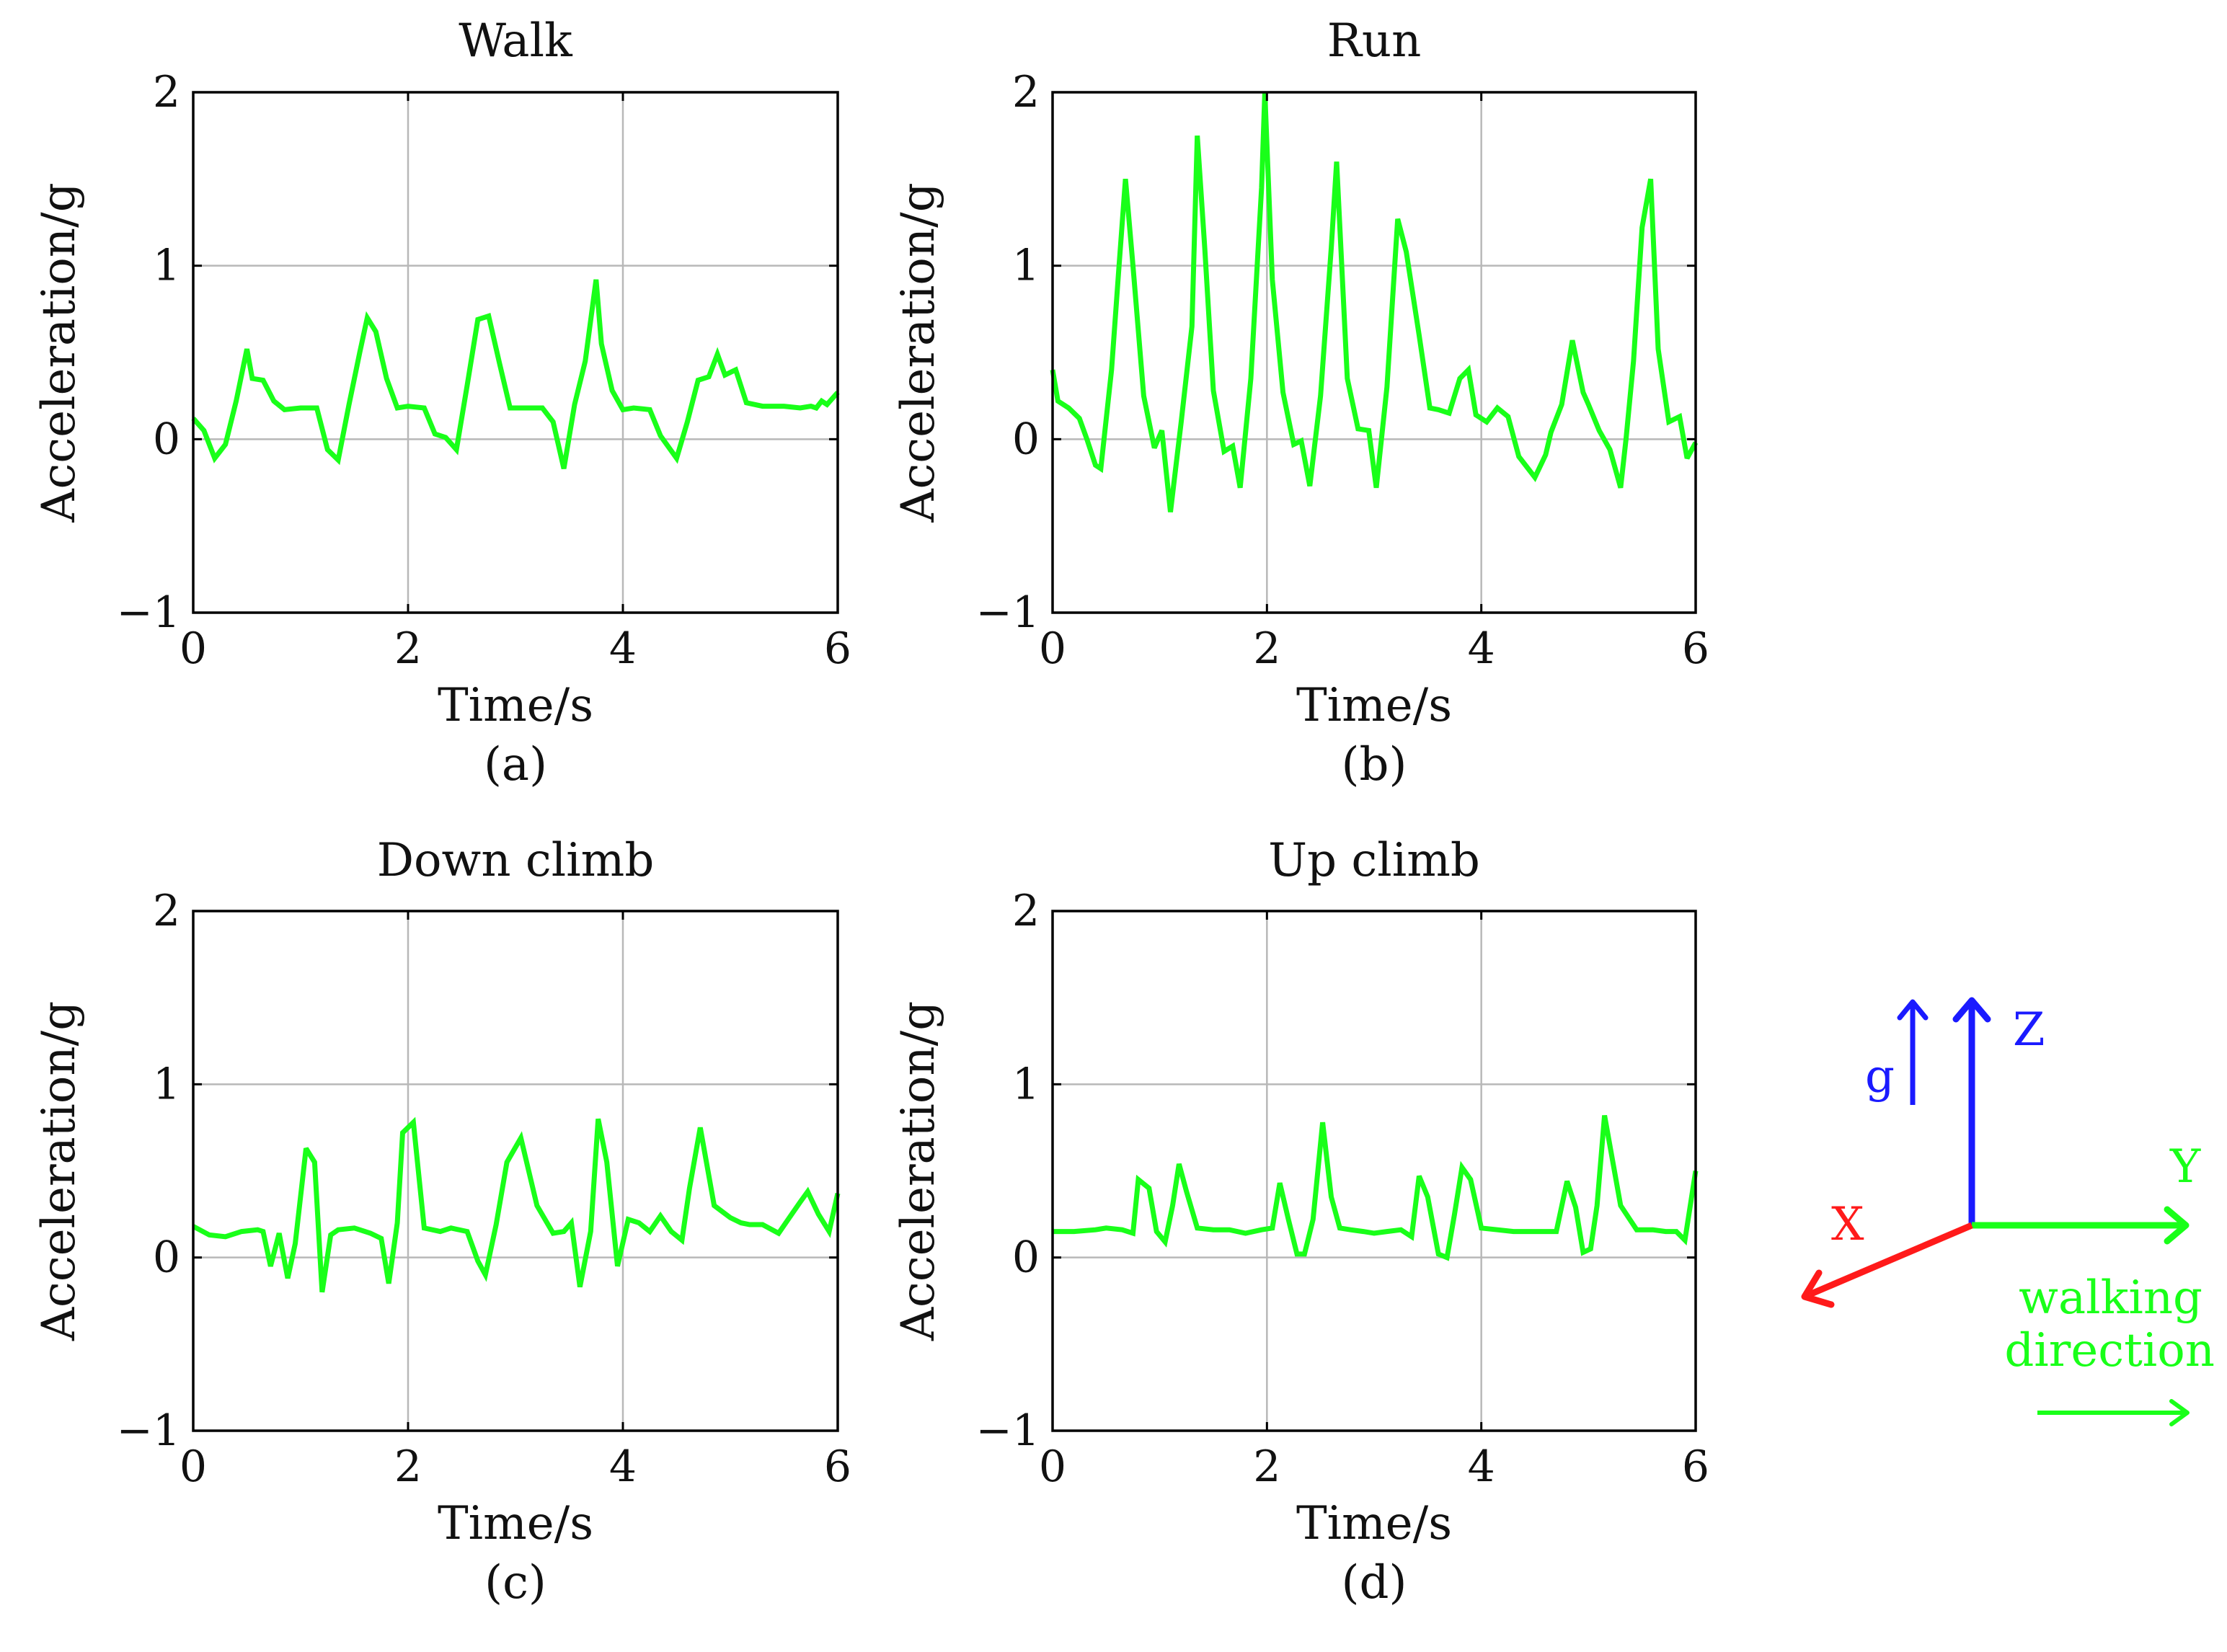 This screenshot has width=2227, height=1652. I want to click on chart-b-ylabel: Acceleration/g, so click(919, 352).